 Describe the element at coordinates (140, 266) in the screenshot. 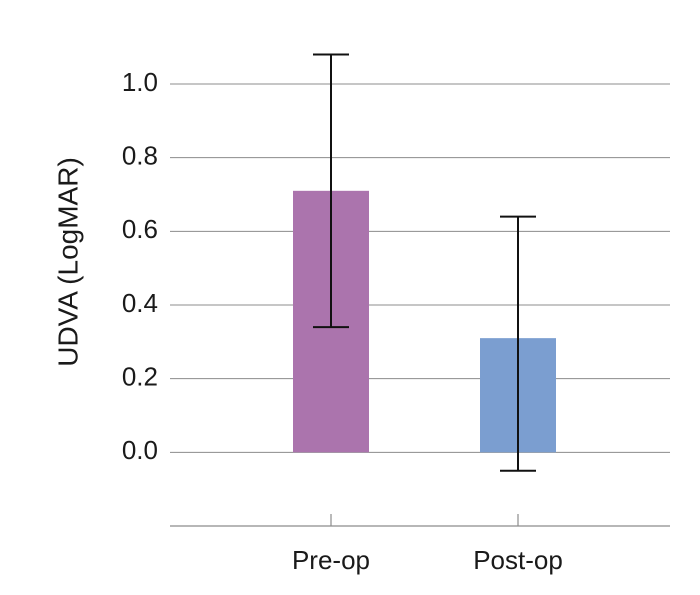

I see `y-tick-labels: 0.0 0.2 0.4 0.6 0.8 1.0` at that location.